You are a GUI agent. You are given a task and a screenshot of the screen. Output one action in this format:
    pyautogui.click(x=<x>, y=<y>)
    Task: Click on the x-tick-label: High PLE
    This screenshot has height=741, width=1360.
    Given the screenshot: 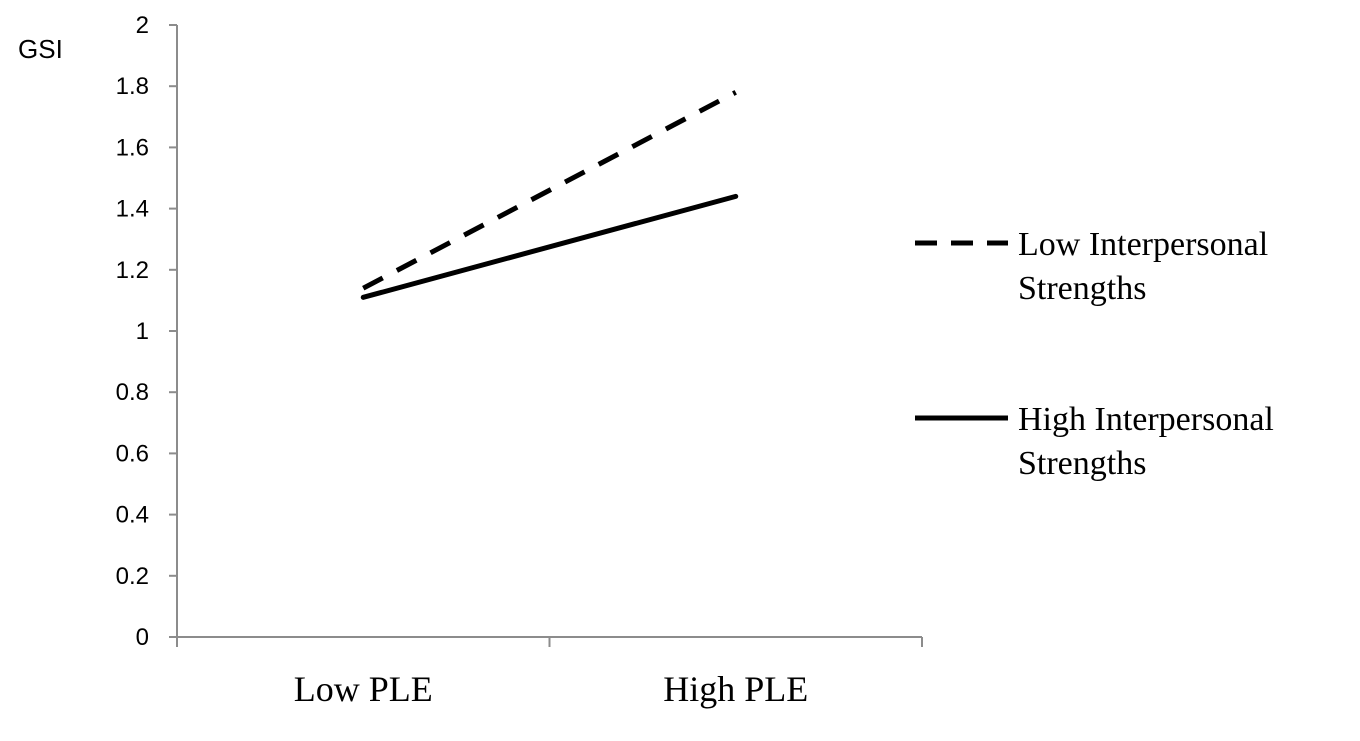 What is the action you would take?
    pyautogui.click(x=735, y=689)
    